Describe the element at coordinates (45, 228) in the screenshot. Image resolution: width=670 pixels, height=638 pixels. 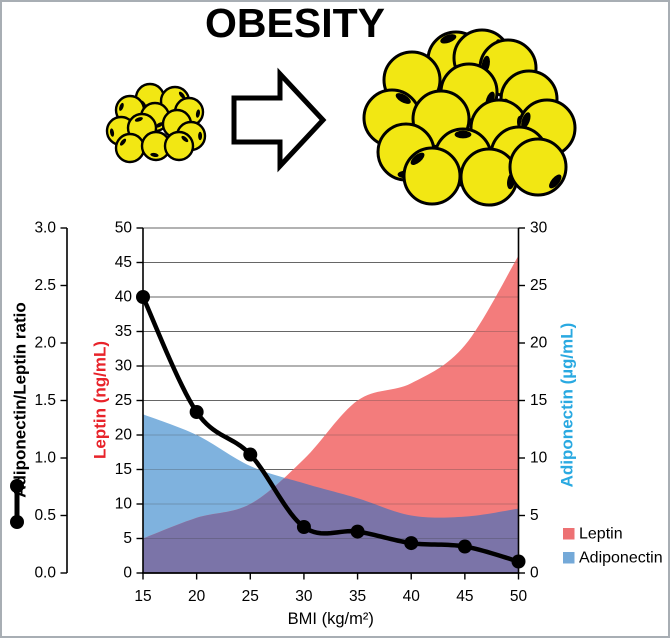
I see `tick-label: 3.0` at that location.